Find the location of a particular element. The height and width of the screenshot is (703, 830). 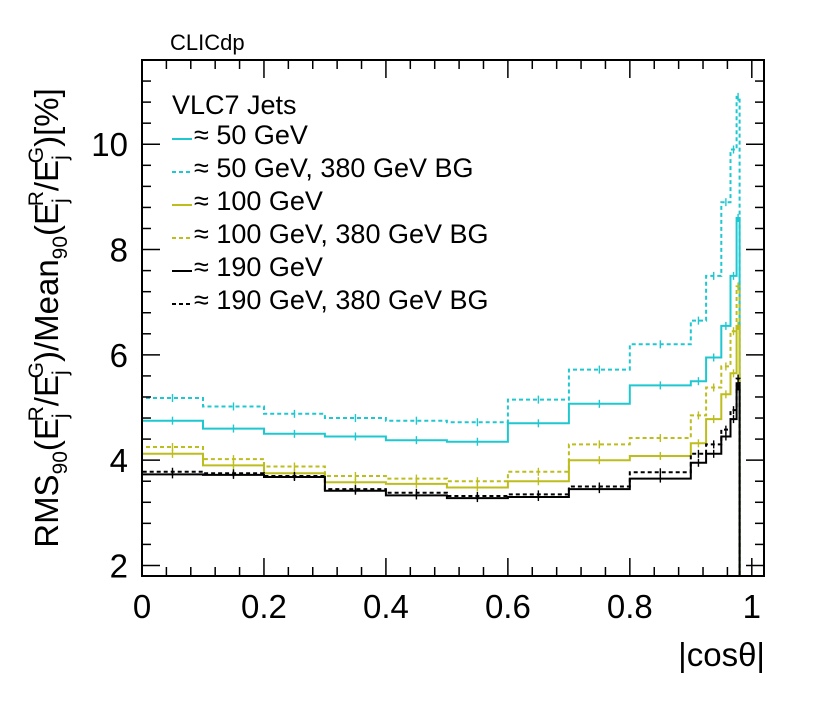

y-tick-labels: 2 4 6 8 10 is located at coordinates (109, 355).